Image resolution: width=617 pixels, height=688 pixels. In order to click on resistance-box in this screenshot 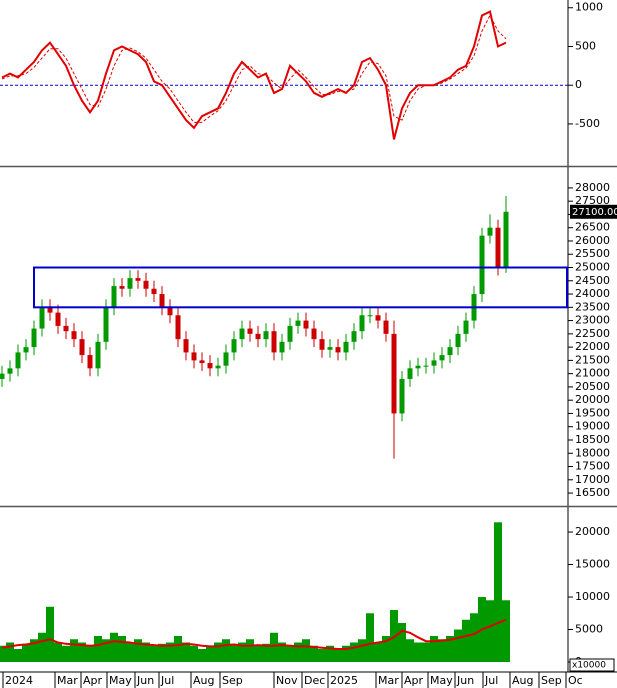, I will do `click(300, 287)`.